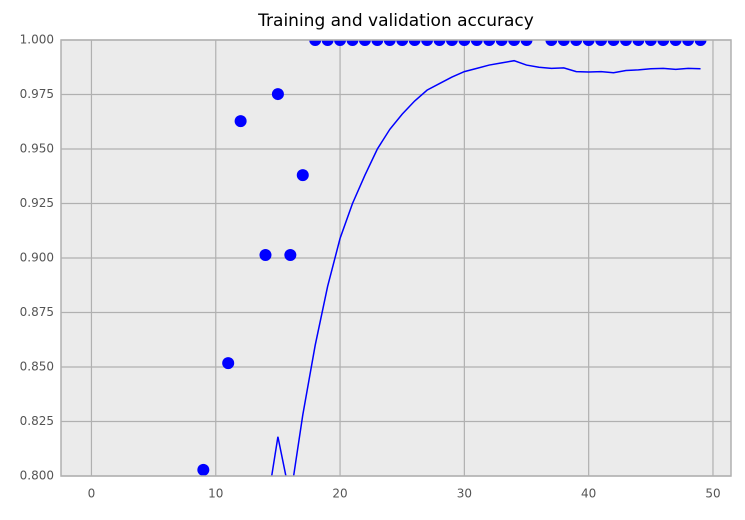 This screenshot has height=520, width=745. What do you see at coordinates (37, 258) in the screenshot?
I see `y-tick-label: 0.900` at bounding box center [37, 258].